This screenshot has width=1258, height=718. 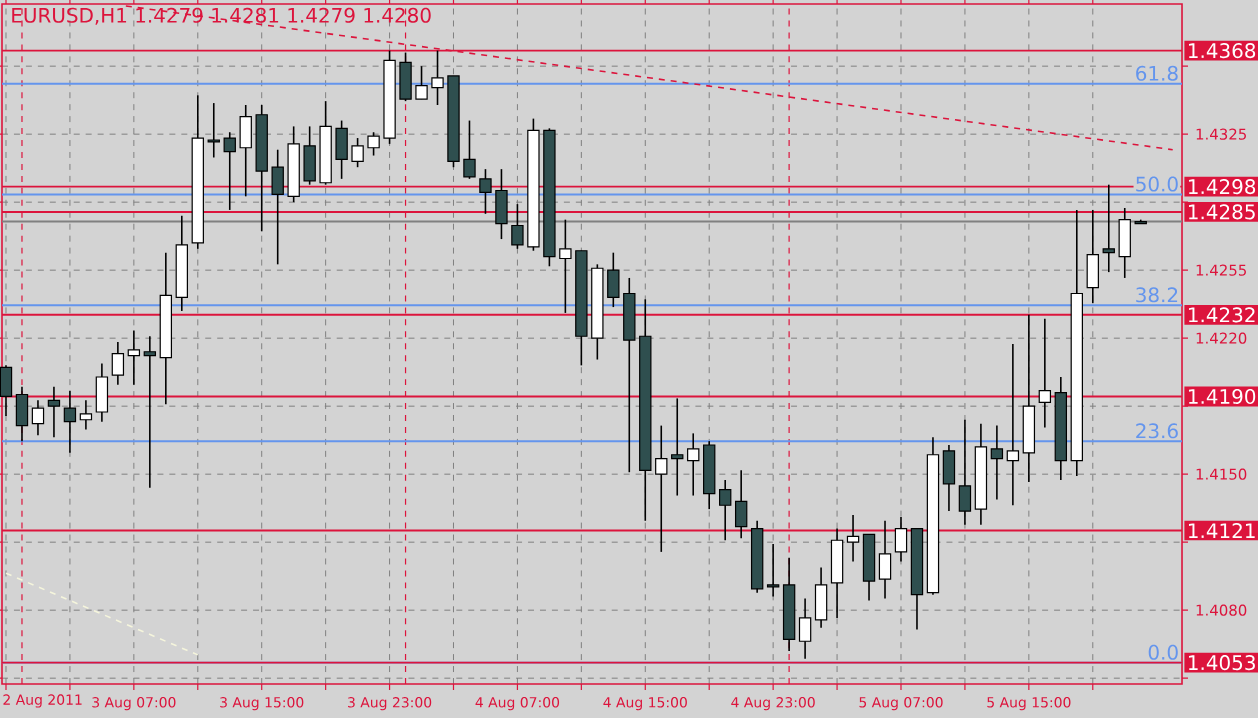 What do you see at coordinates (1222, 51) in the screenshot?
I see `ref-line-label: 1.4368` at bounding box center [1222, 51].